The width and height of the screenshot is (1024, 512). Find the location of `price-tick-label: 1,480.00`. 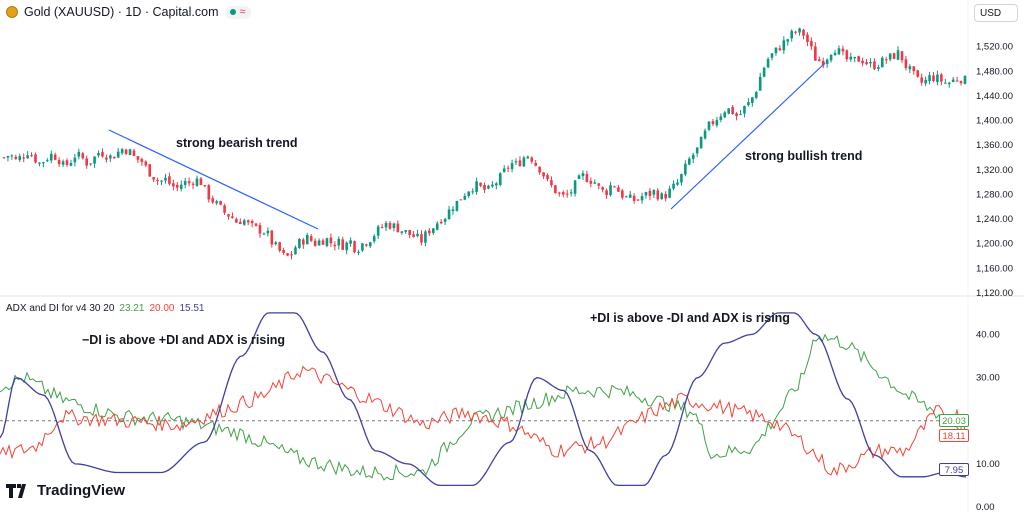

price-tick-label: 1,480.00 is located at coordinates (994, 71).